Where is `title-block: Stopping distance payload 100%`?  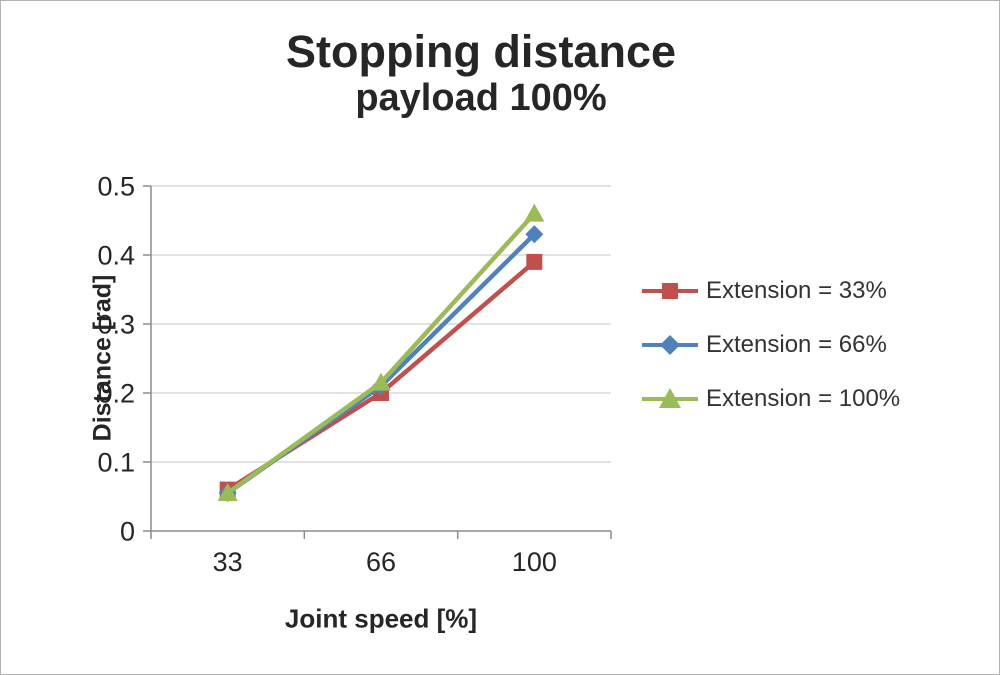
title-block: Stopping distance payload 100% is located at coordinates (481, 73).